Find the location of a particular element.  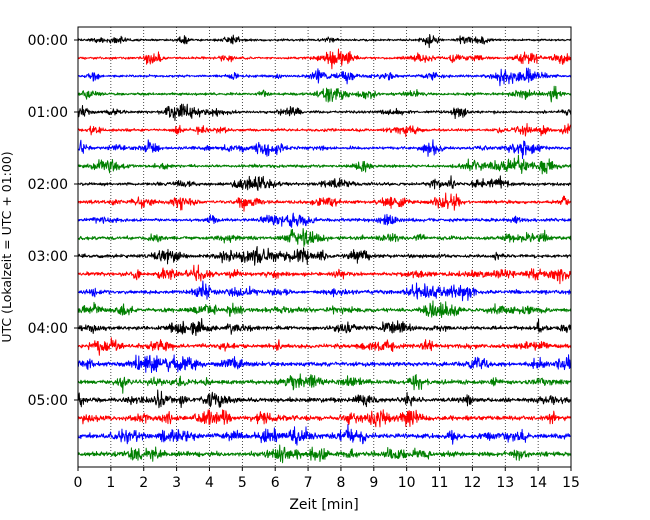

x-tick-label: 15 is located at coordinates (571, 483).